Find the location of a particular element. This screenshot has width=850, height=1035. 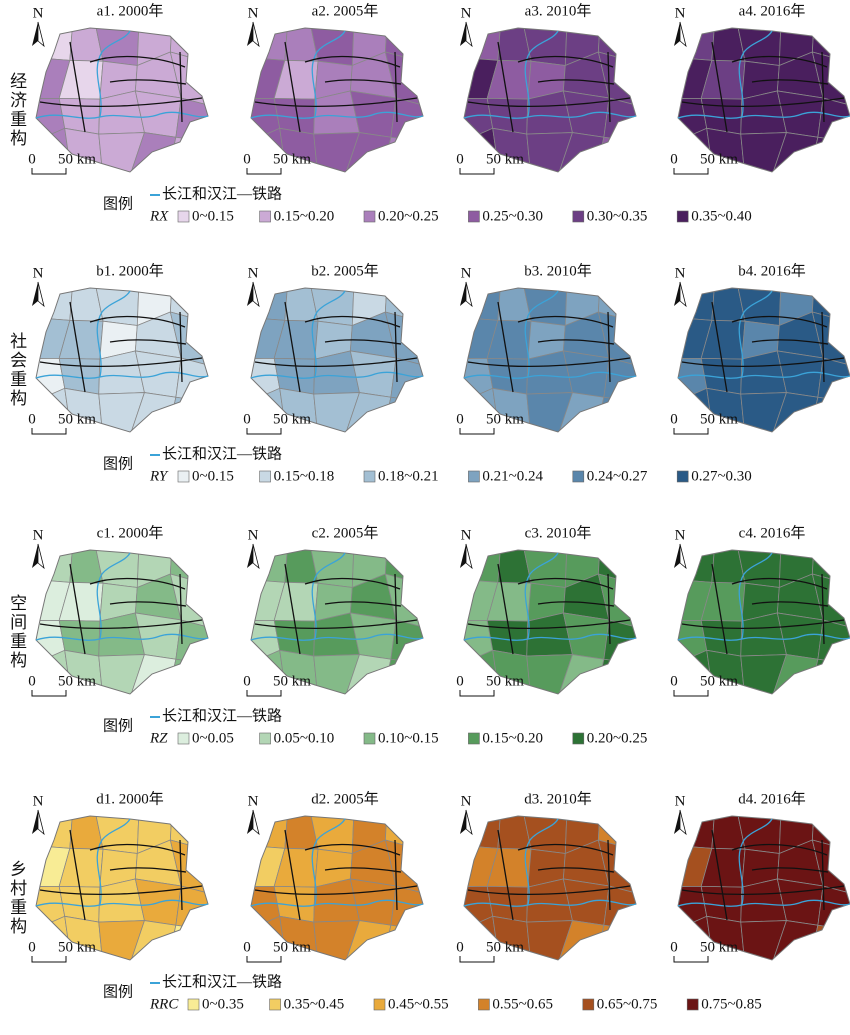

legend-item-label: 0.15~0.20 is located at coordinates (512, 738).